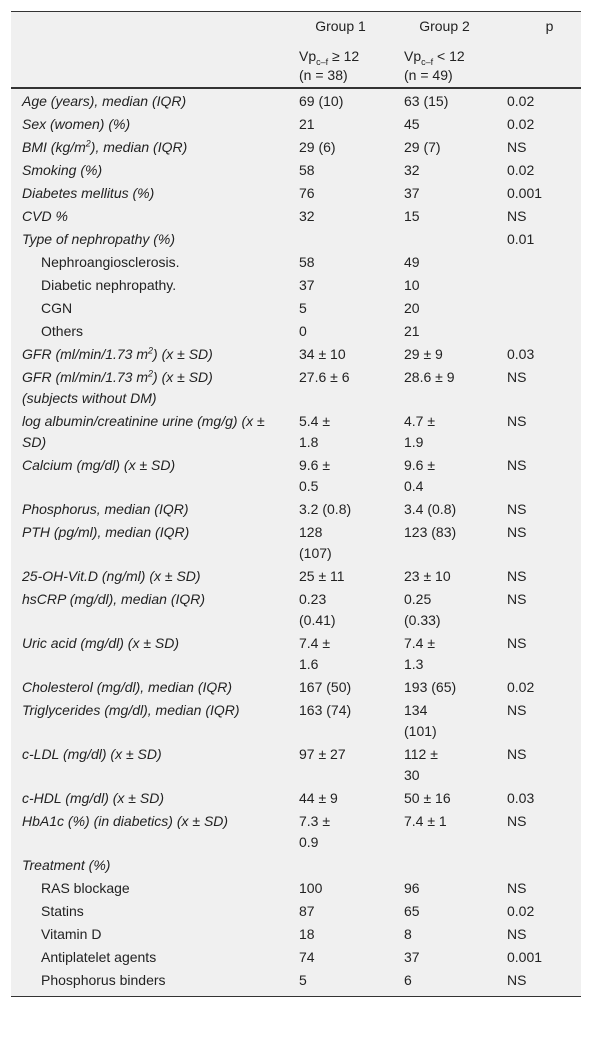  Describe the element at coordinates (296, 170) in the screenshot. I see `table-row: Smoking (%) 58 32 0.02` at that location.